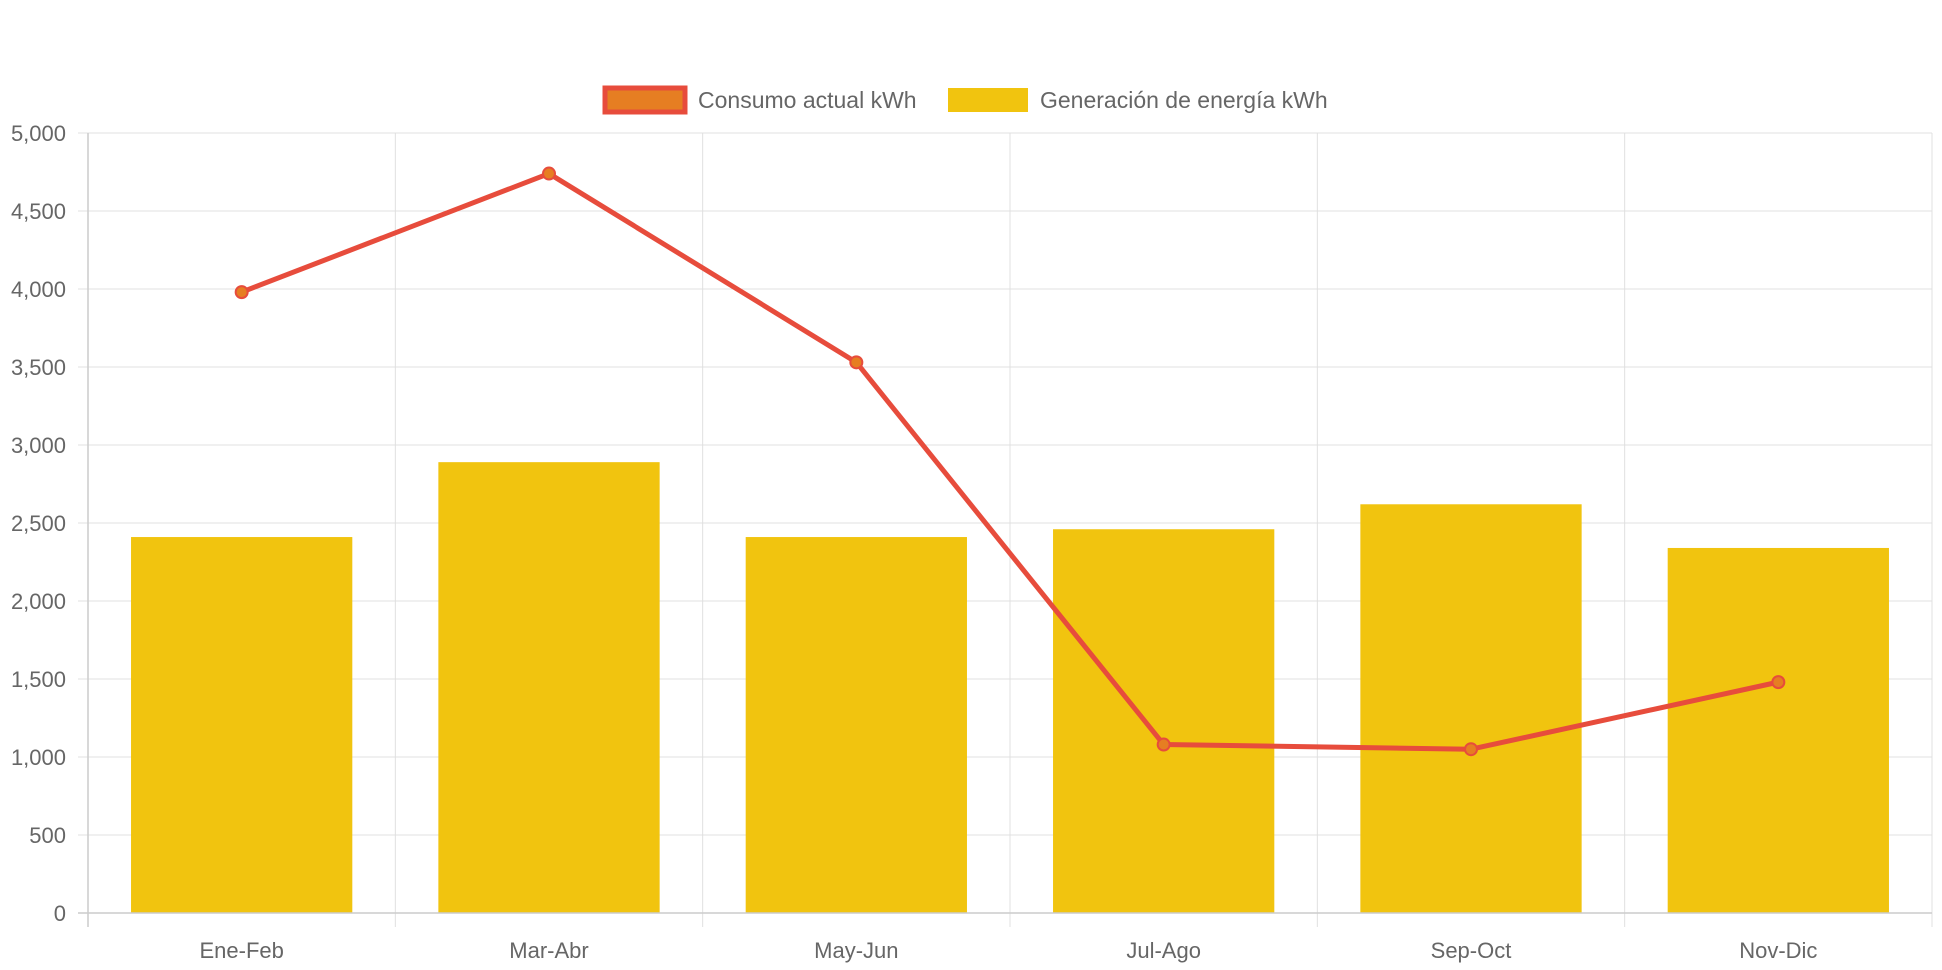 This screenshot has height=970, width=1942. What do you see at coordinates (645, 100) in the screenshot?
I see `legend-swatch-line-icon` at bounding box center [645, 100].